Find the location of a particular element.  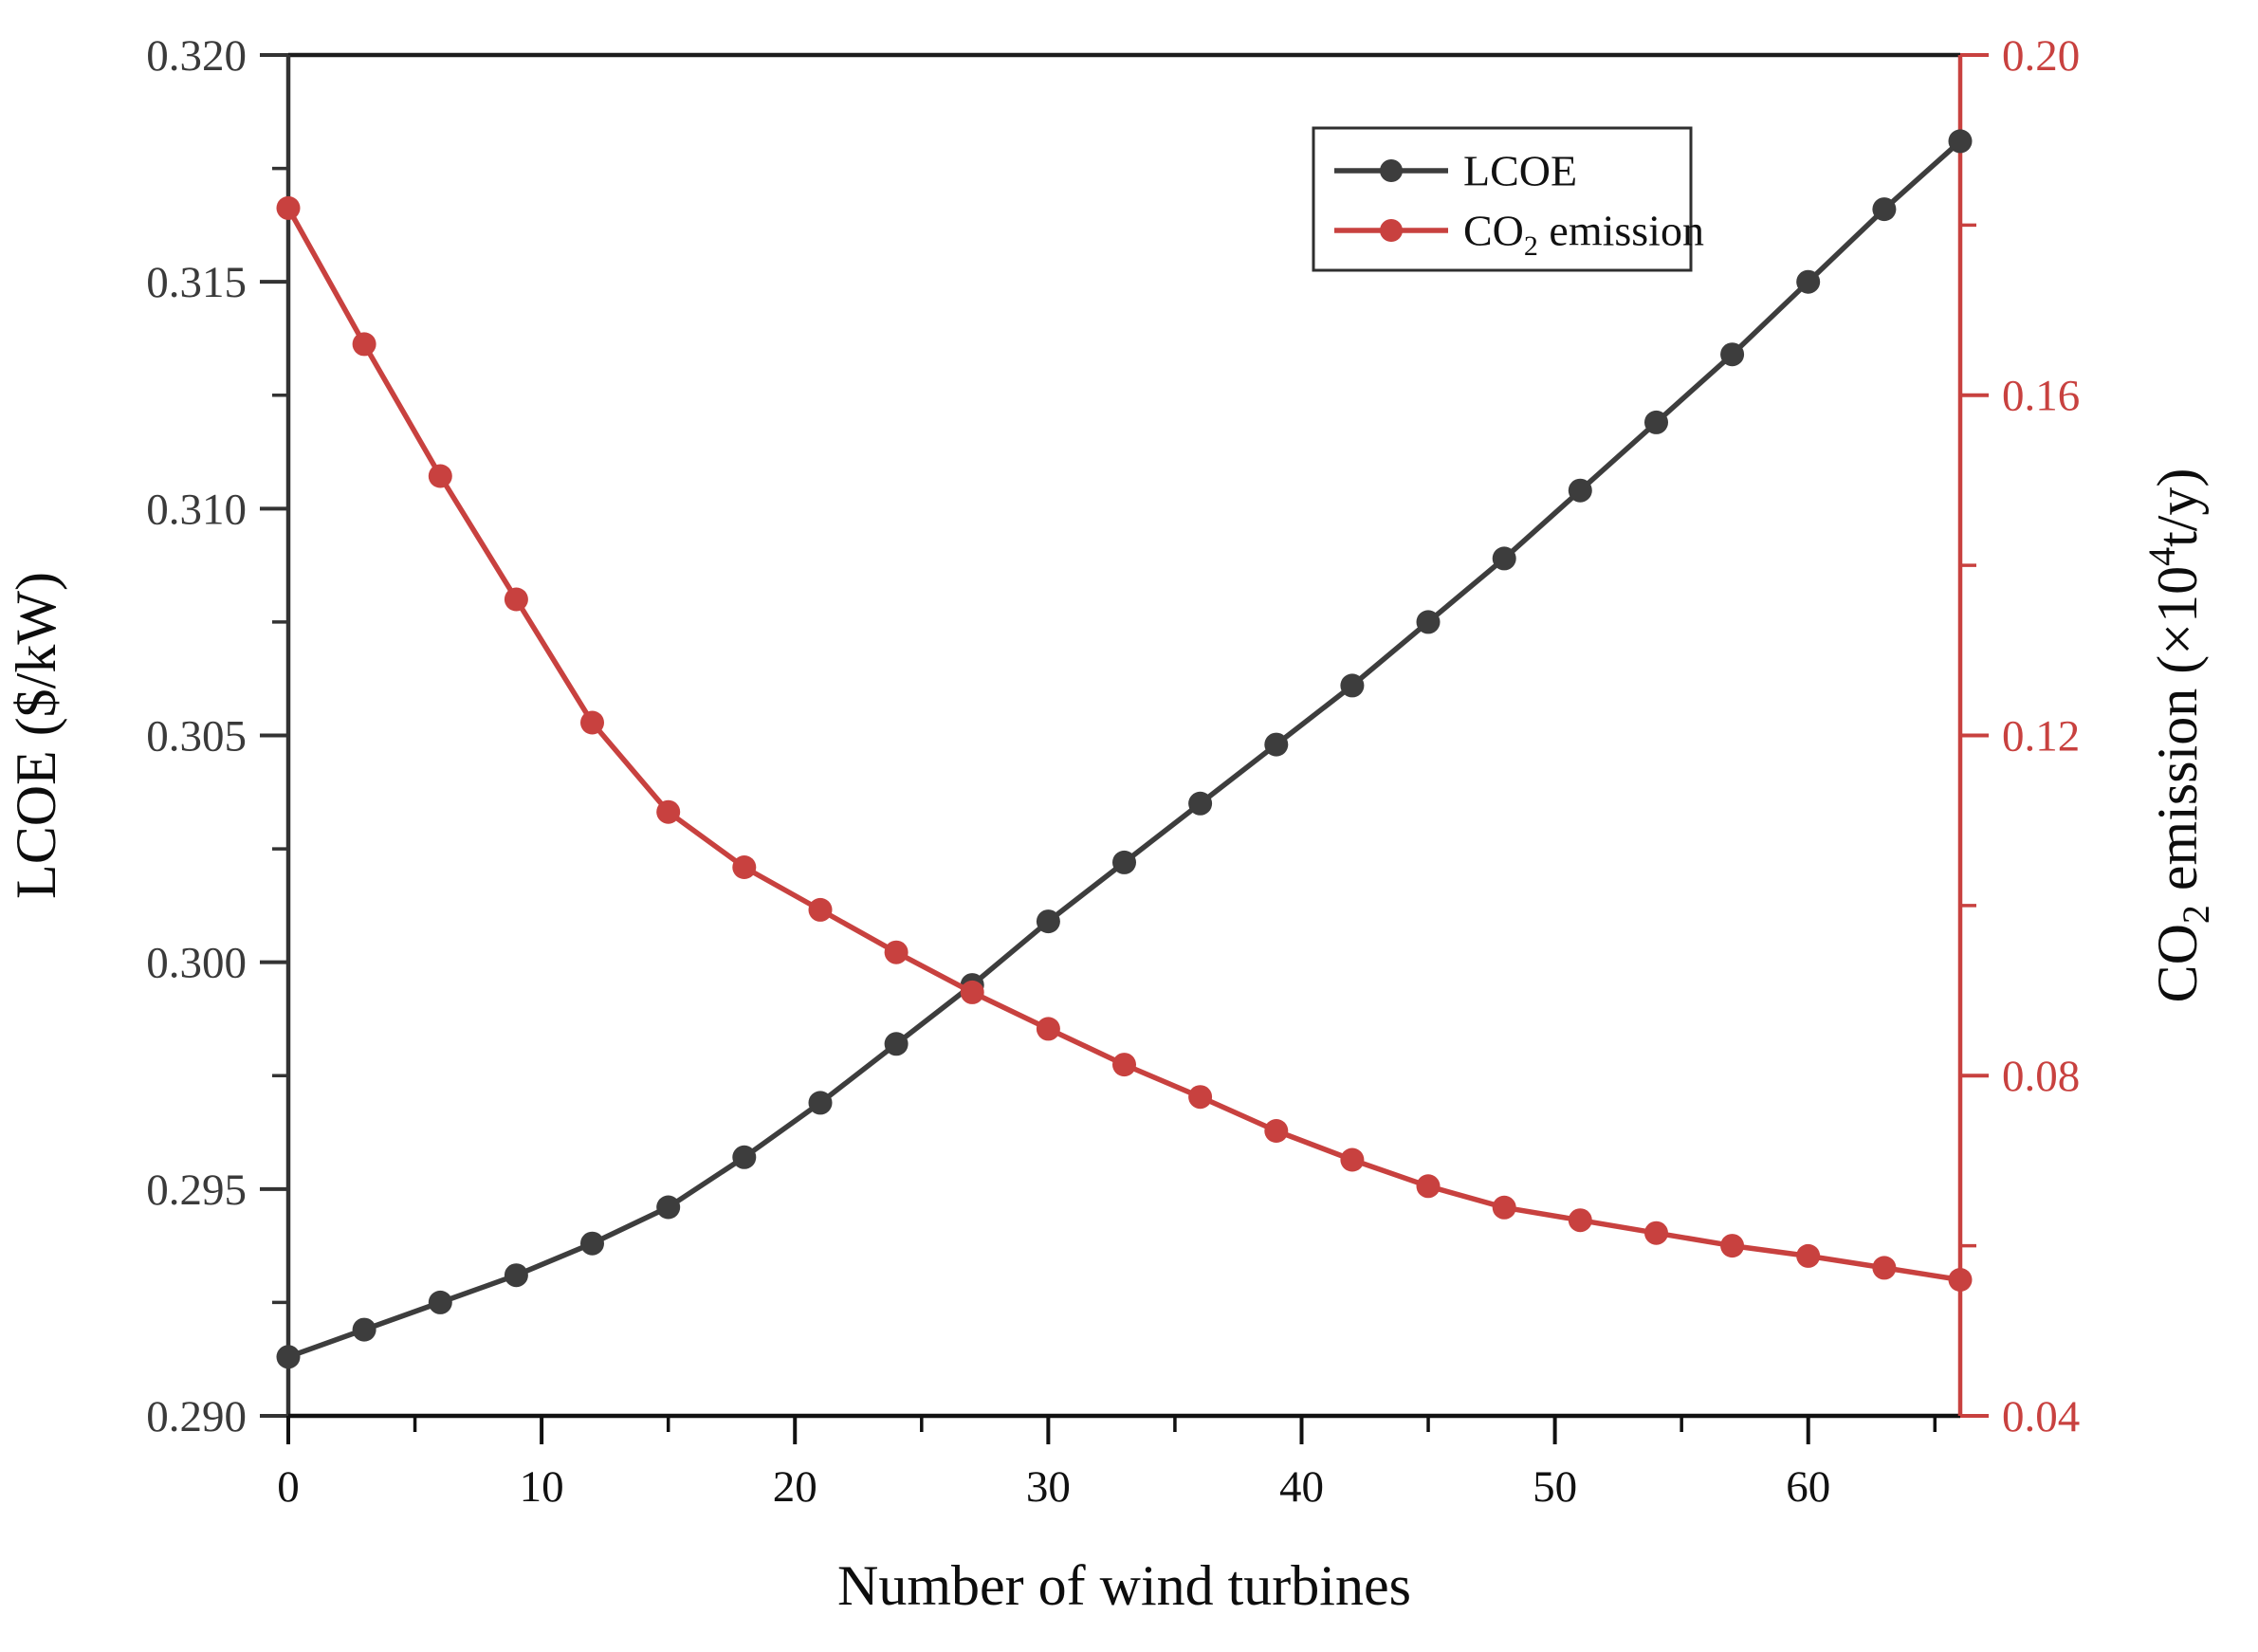

x-tick-label: 0 is located at coordinates (288, 1487).